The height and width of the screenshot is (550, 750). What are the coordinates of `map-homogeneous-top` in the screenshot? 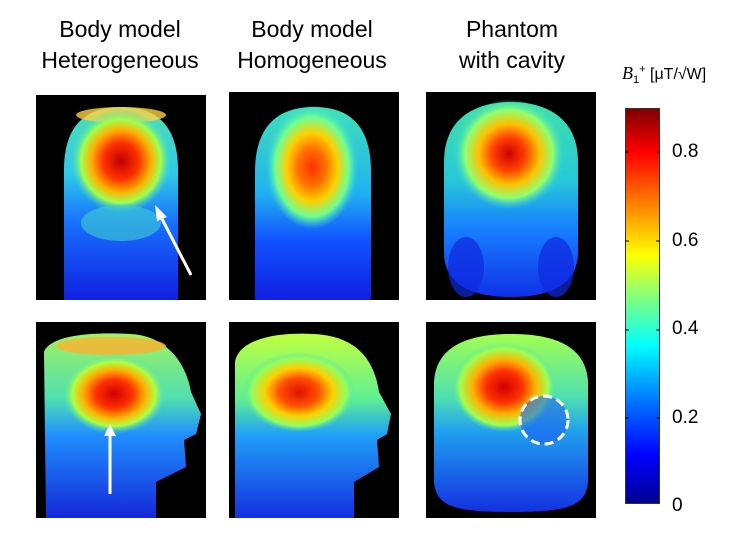 It's located at (314, 196).